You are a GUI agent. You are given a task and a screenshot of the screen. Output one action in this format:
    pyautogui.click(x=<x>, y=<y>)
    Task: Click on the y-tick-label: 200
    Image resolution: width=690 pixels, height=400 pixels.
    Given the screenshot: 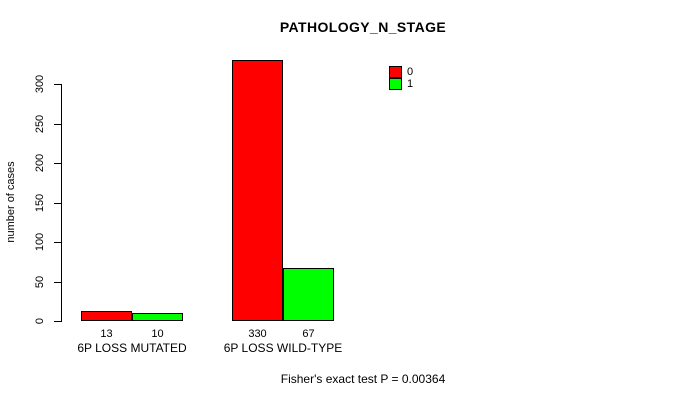 What is the action you would take?
    pyautogui.click(x=40, y=163)
    